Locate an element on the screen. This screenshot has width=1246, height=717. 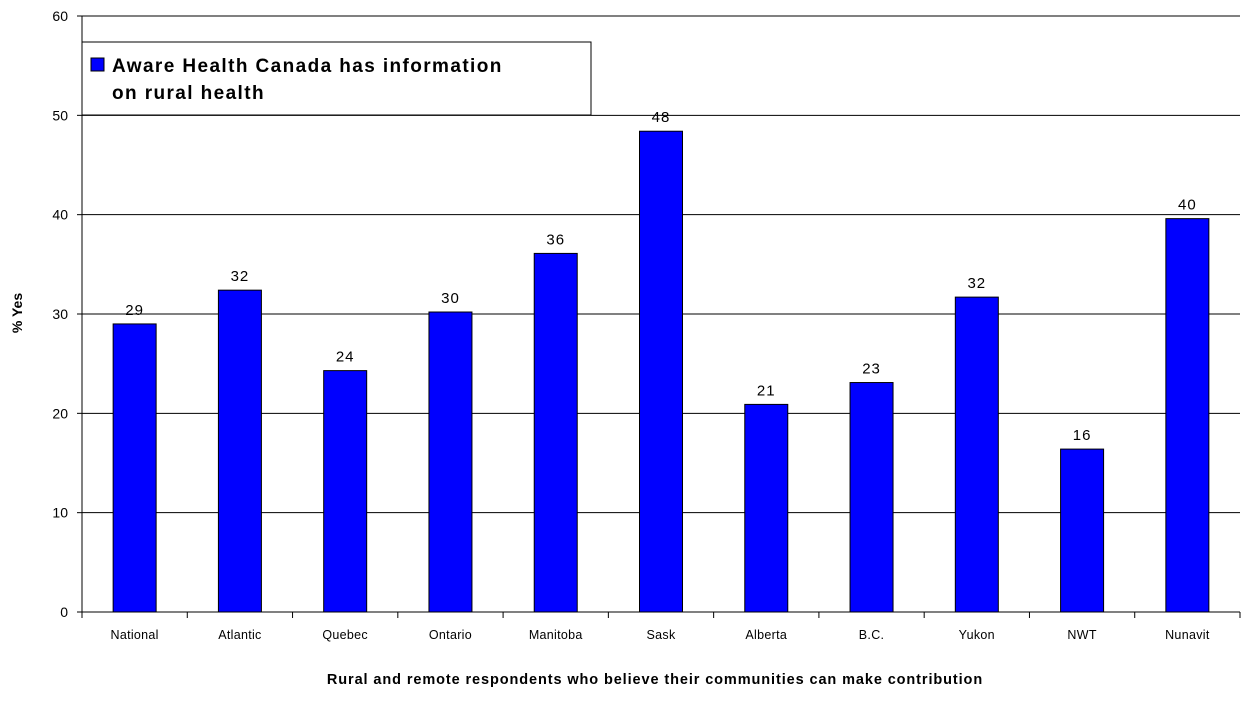
data-label: 36 is located at coordinates (555, 239).